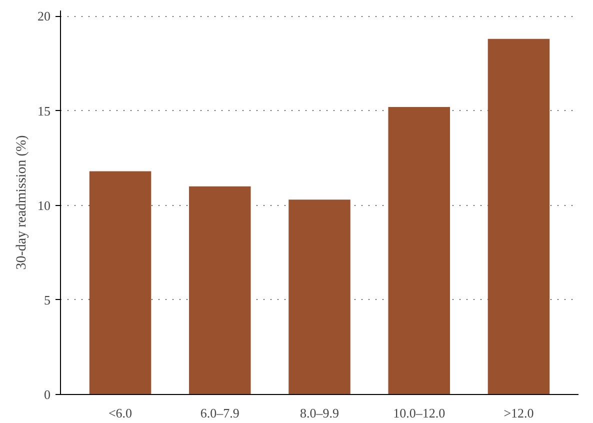  Describe the element at coordinates (47, 300) in the screenshot. I see `y-tick-label: 5` at that location.